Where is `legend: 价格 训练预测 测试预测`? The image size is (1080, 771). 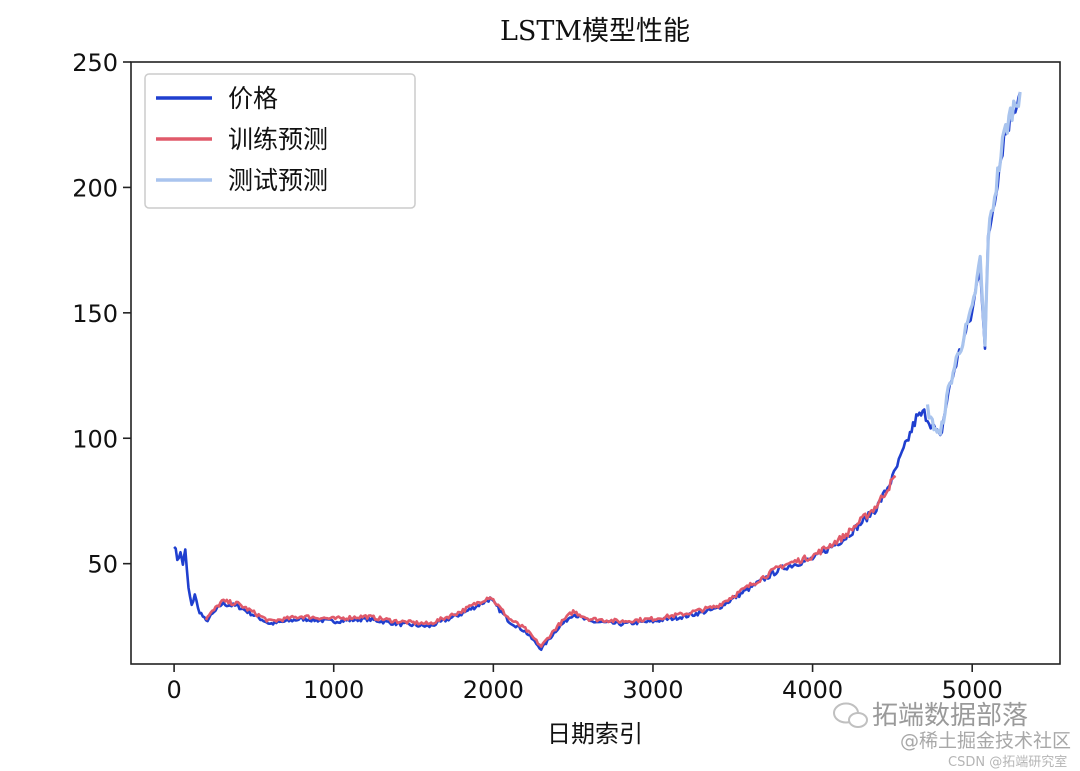 legend: 价格 训练预测 测试预测 is located at coordinates (280, 141).